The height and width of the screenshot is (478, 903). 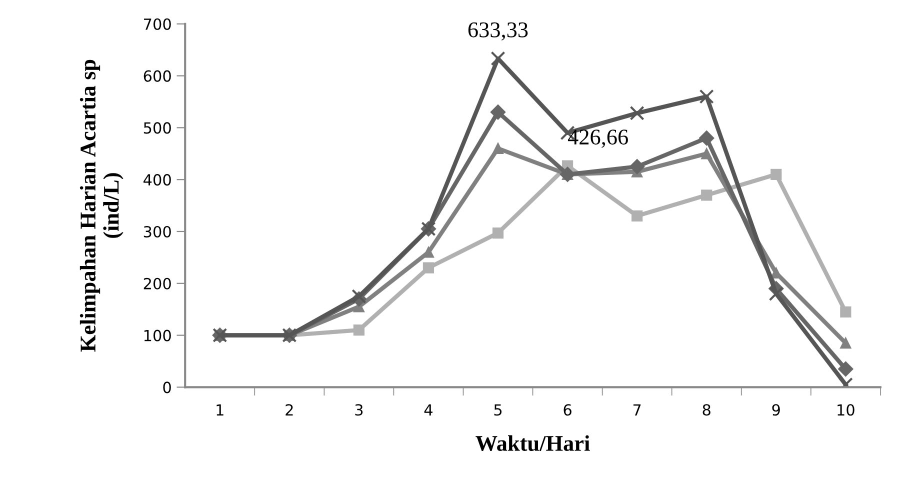 What do you see at coordinates (157, 76) in the screenshot?
I see `y-tick-label: 600` at bounding box center [157, 76].